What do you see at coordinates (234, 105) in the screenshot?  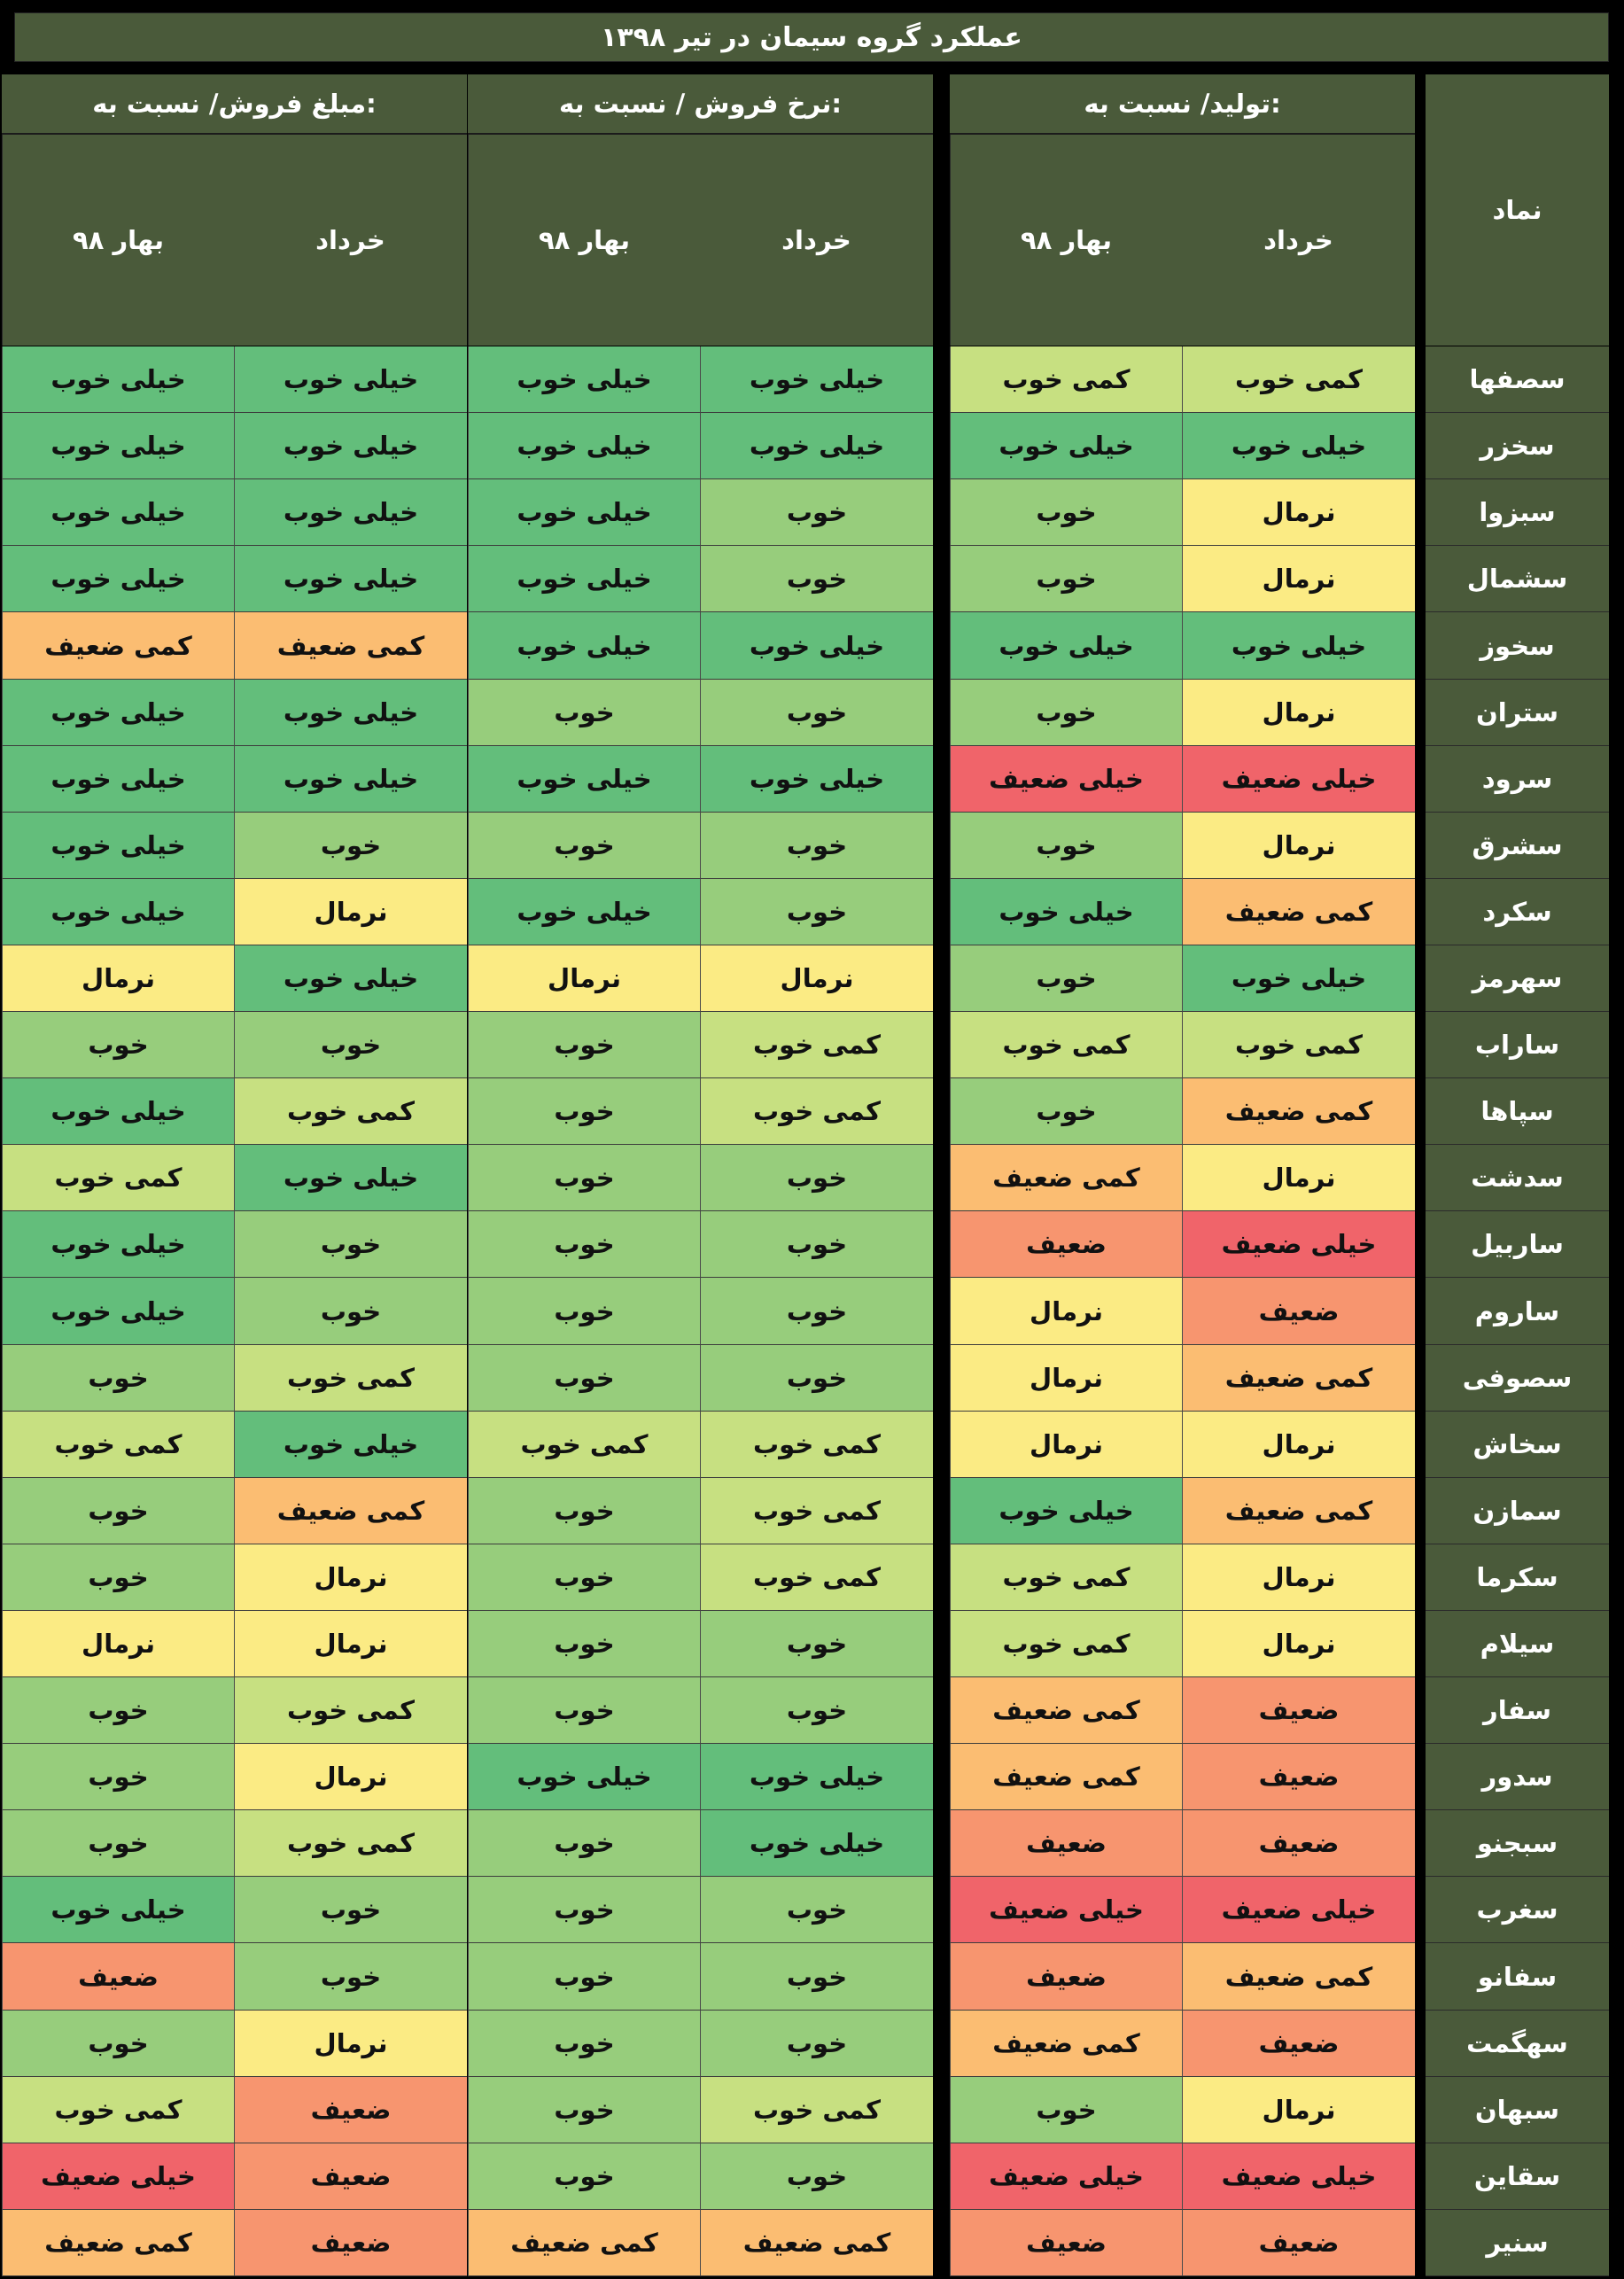 I see `sales-amount-group-header: مبلغ فروش/ نسبت به:` at bounding box center [234, 105].